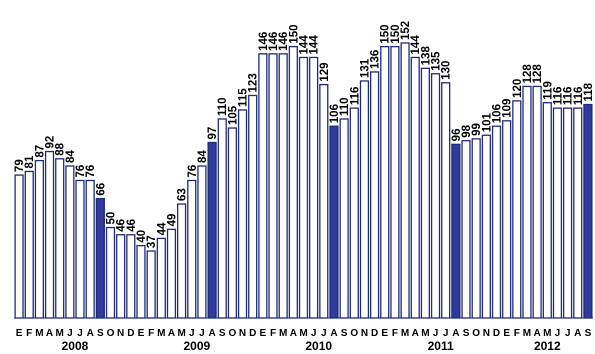 The width and height of the screenshot is (595, 354). What do you see at coordinates (386, 33) in the screenshot?
I see `value-label-36: 150` at bounding box center [386, 33].